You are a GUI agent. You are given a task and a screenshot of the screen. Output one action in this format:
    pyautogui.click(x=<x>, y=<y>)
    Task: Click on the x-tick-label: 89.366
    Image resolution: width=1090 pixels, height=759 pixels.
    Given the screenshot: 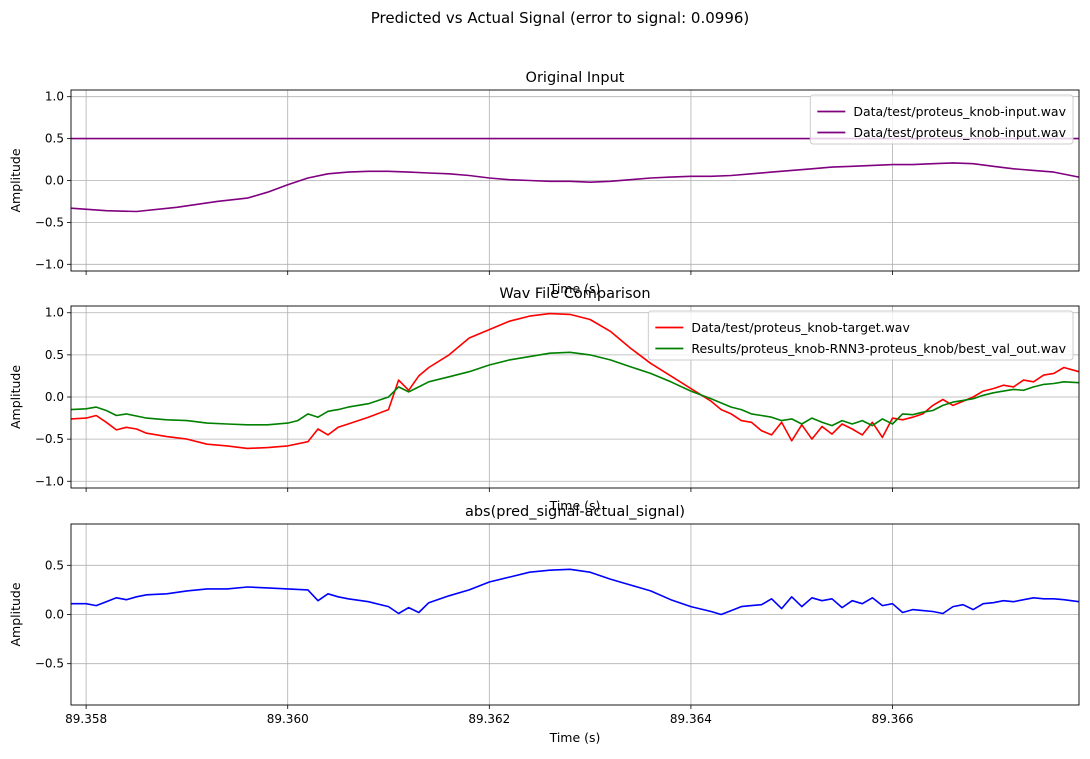 What is the action you would take?
    pyautogui.click(x=893, y=719)
    